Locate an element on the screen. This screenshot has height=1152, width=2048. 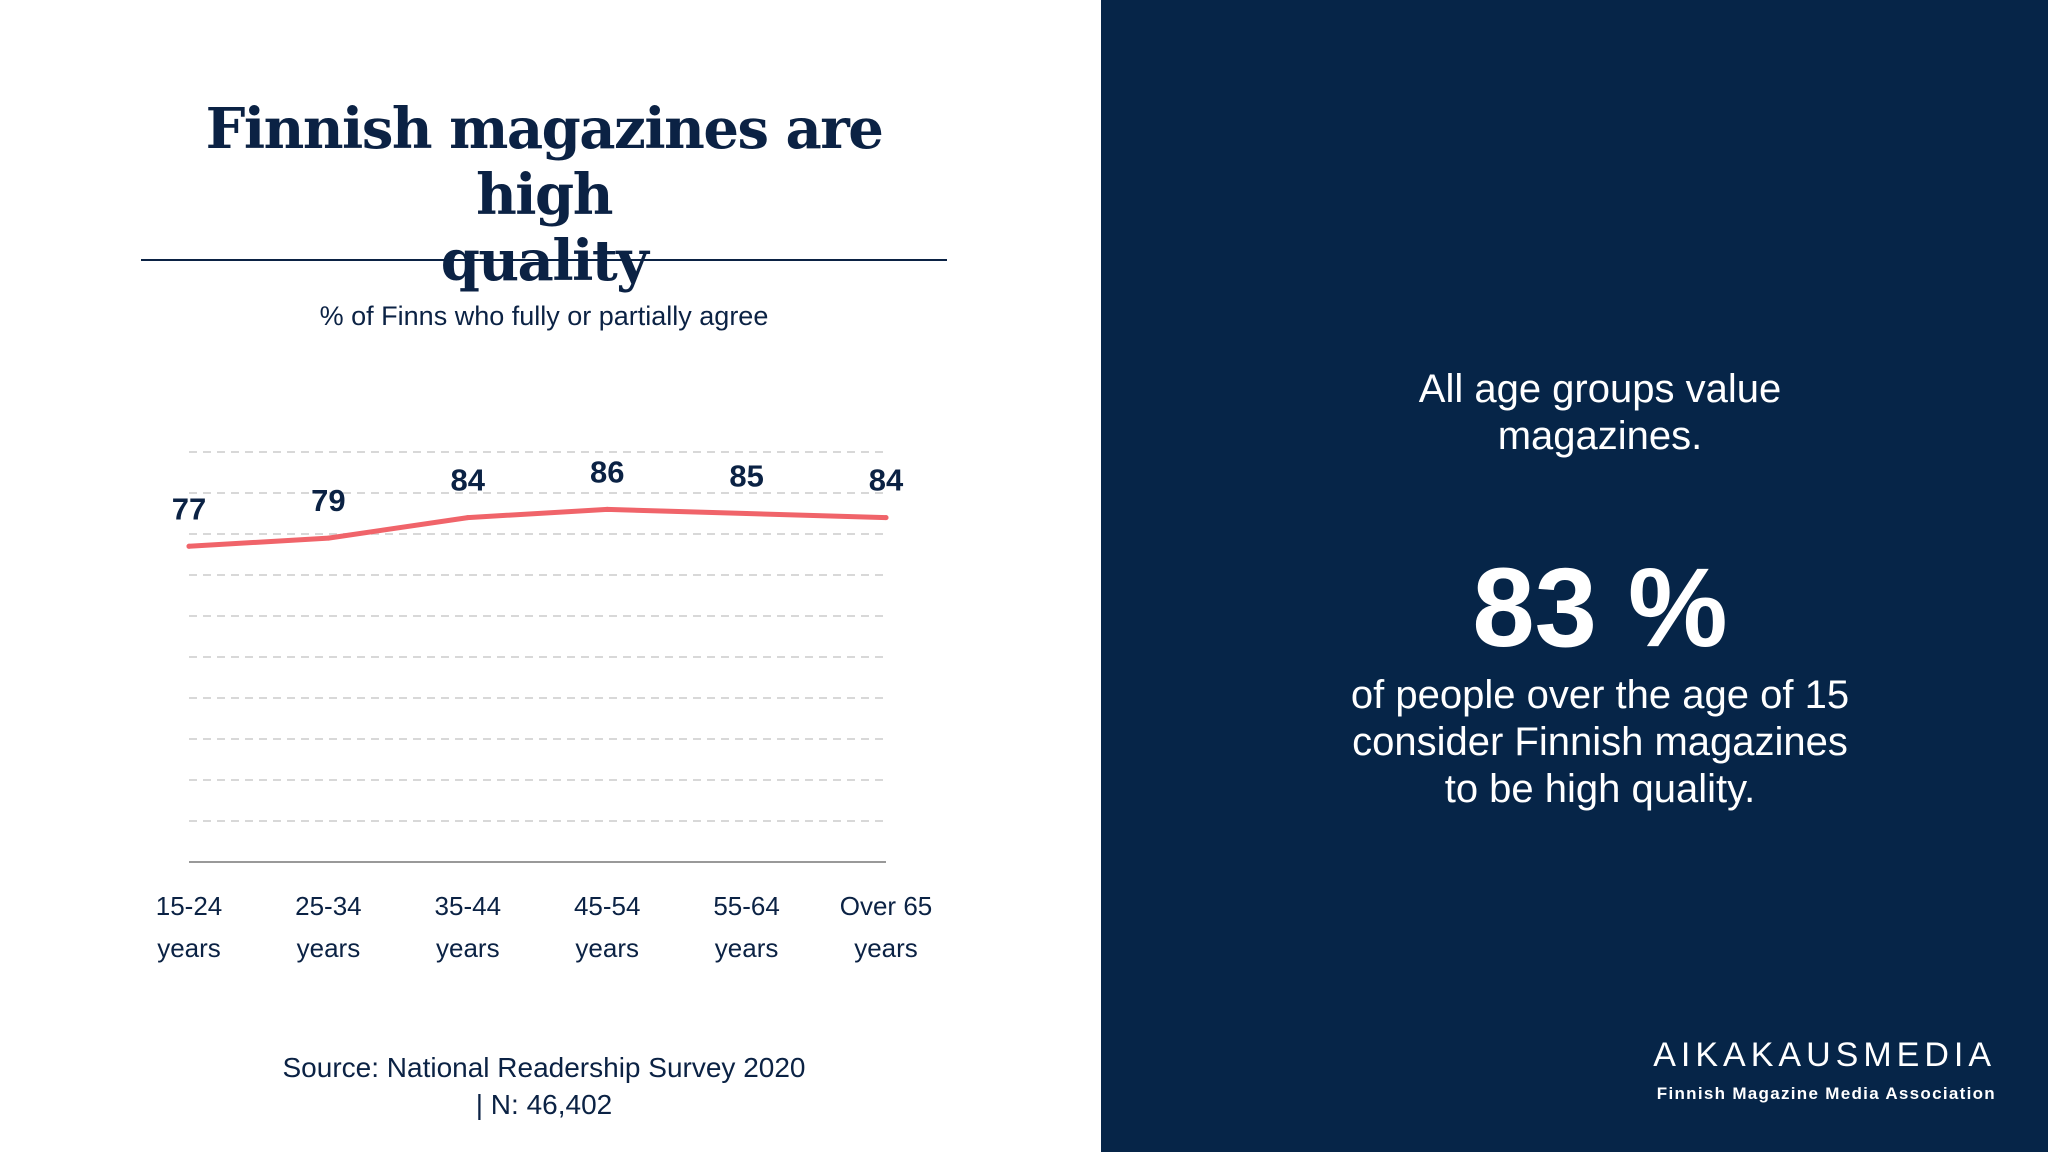
title-line-2: quality is located at coordinates (544, 261).